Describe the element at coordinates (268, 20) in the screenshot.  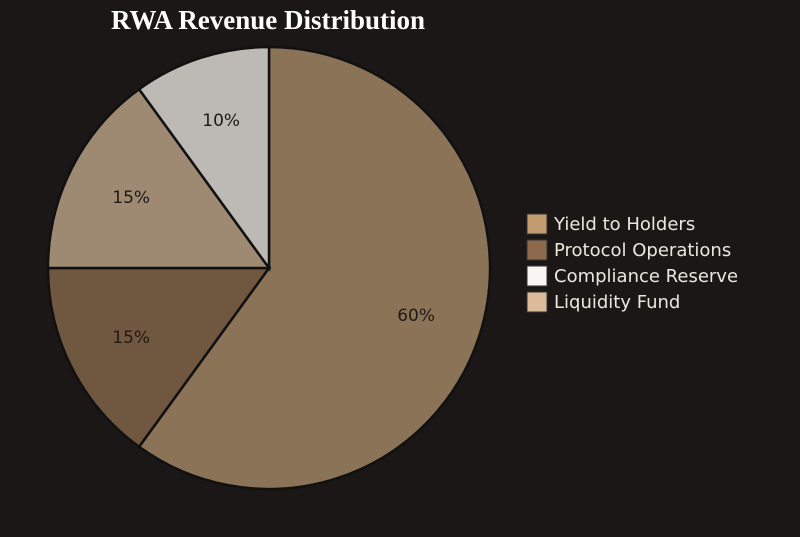
I see `chart-title: RWA Revenue Distribution` at that location.